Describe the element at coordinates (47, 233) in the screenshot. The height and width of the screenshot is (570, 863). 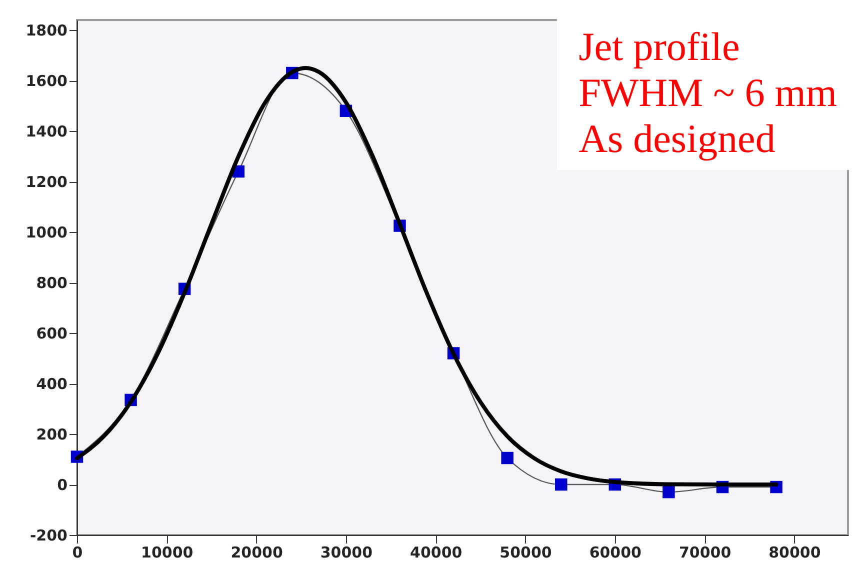
I see `y-tick-label: 1000` at that location.